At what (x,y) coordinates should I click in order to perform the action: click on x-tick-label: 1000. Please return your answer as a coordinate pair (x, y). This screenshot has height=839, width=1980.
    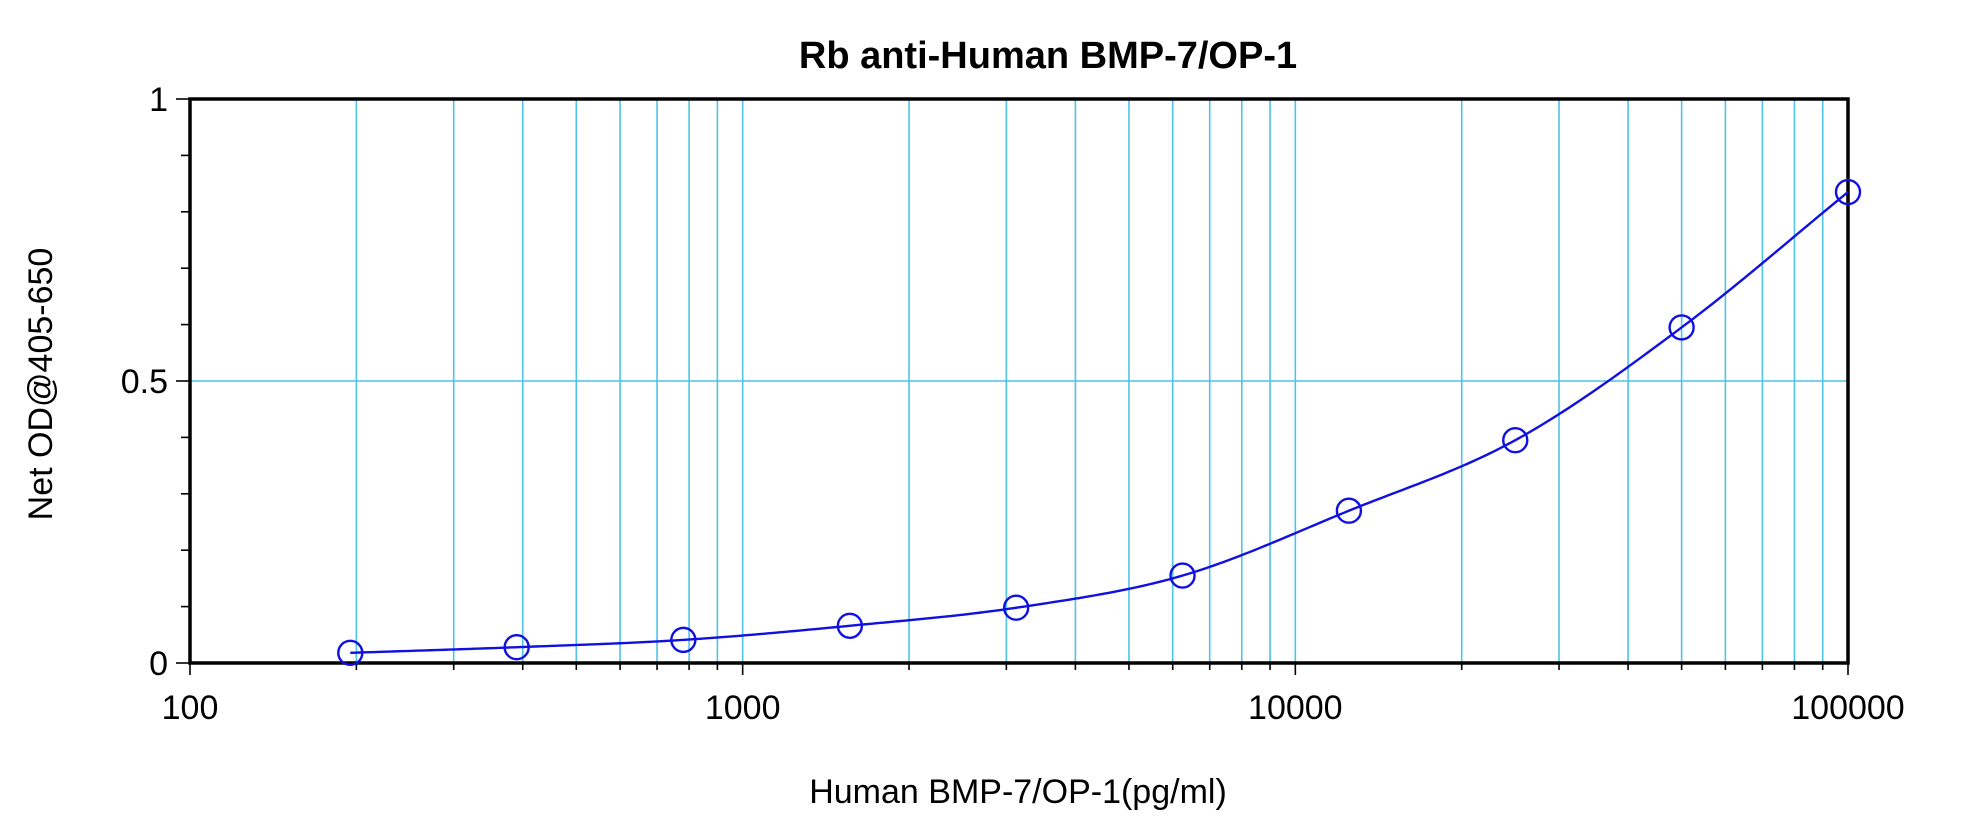
    Looking at the image, I should click on (743, 708).